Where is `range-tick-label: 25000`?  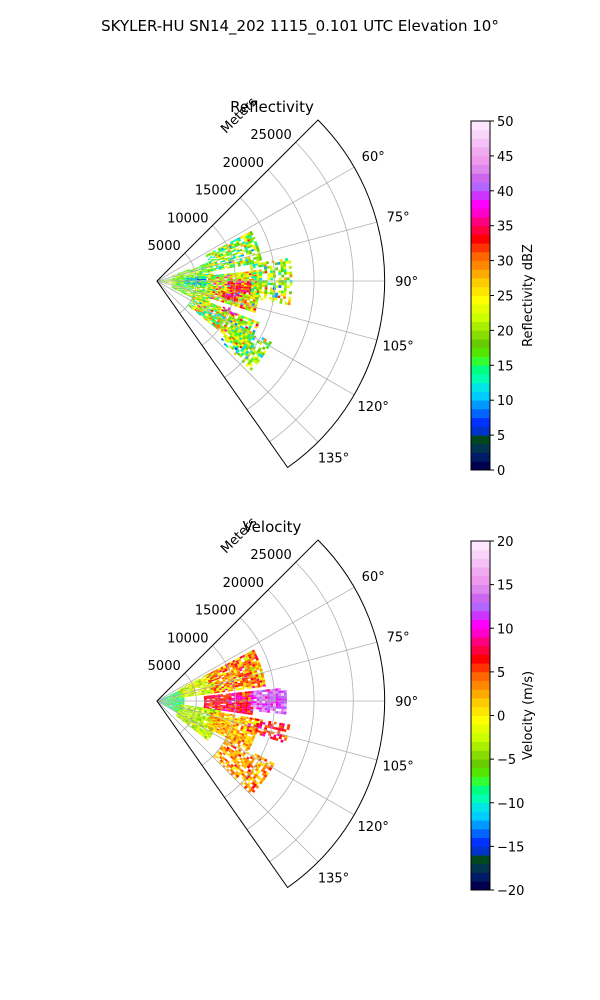 range-tick-label: 25000 is located at coordinates (270, 135).